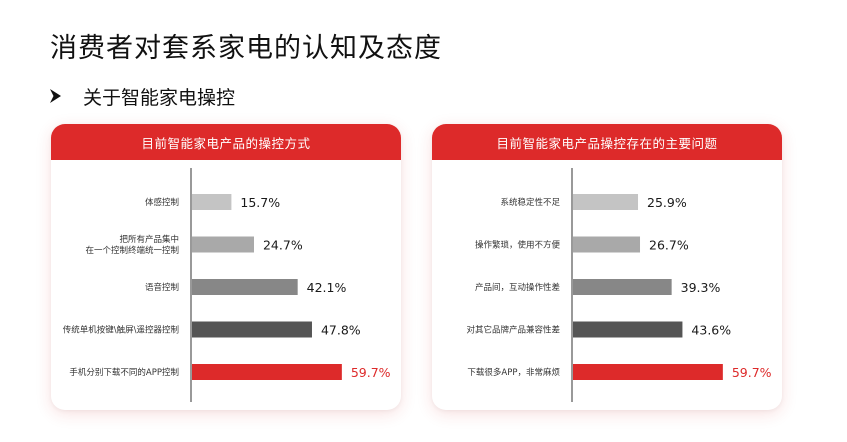 This screenshot has height=442, width=847. Describe the element at coordinates (518, 245) in the screenshot. I see `category-label: 操作繁琐，使用不方便` at that location.